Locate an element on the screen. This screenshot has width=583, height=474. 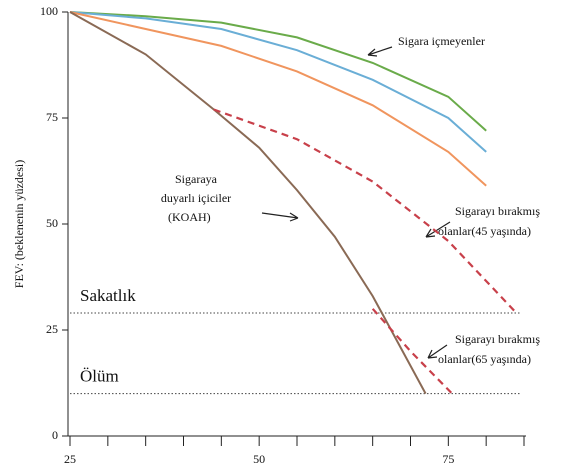
y-tick-label: 100 is located at coordinates (49, 11).